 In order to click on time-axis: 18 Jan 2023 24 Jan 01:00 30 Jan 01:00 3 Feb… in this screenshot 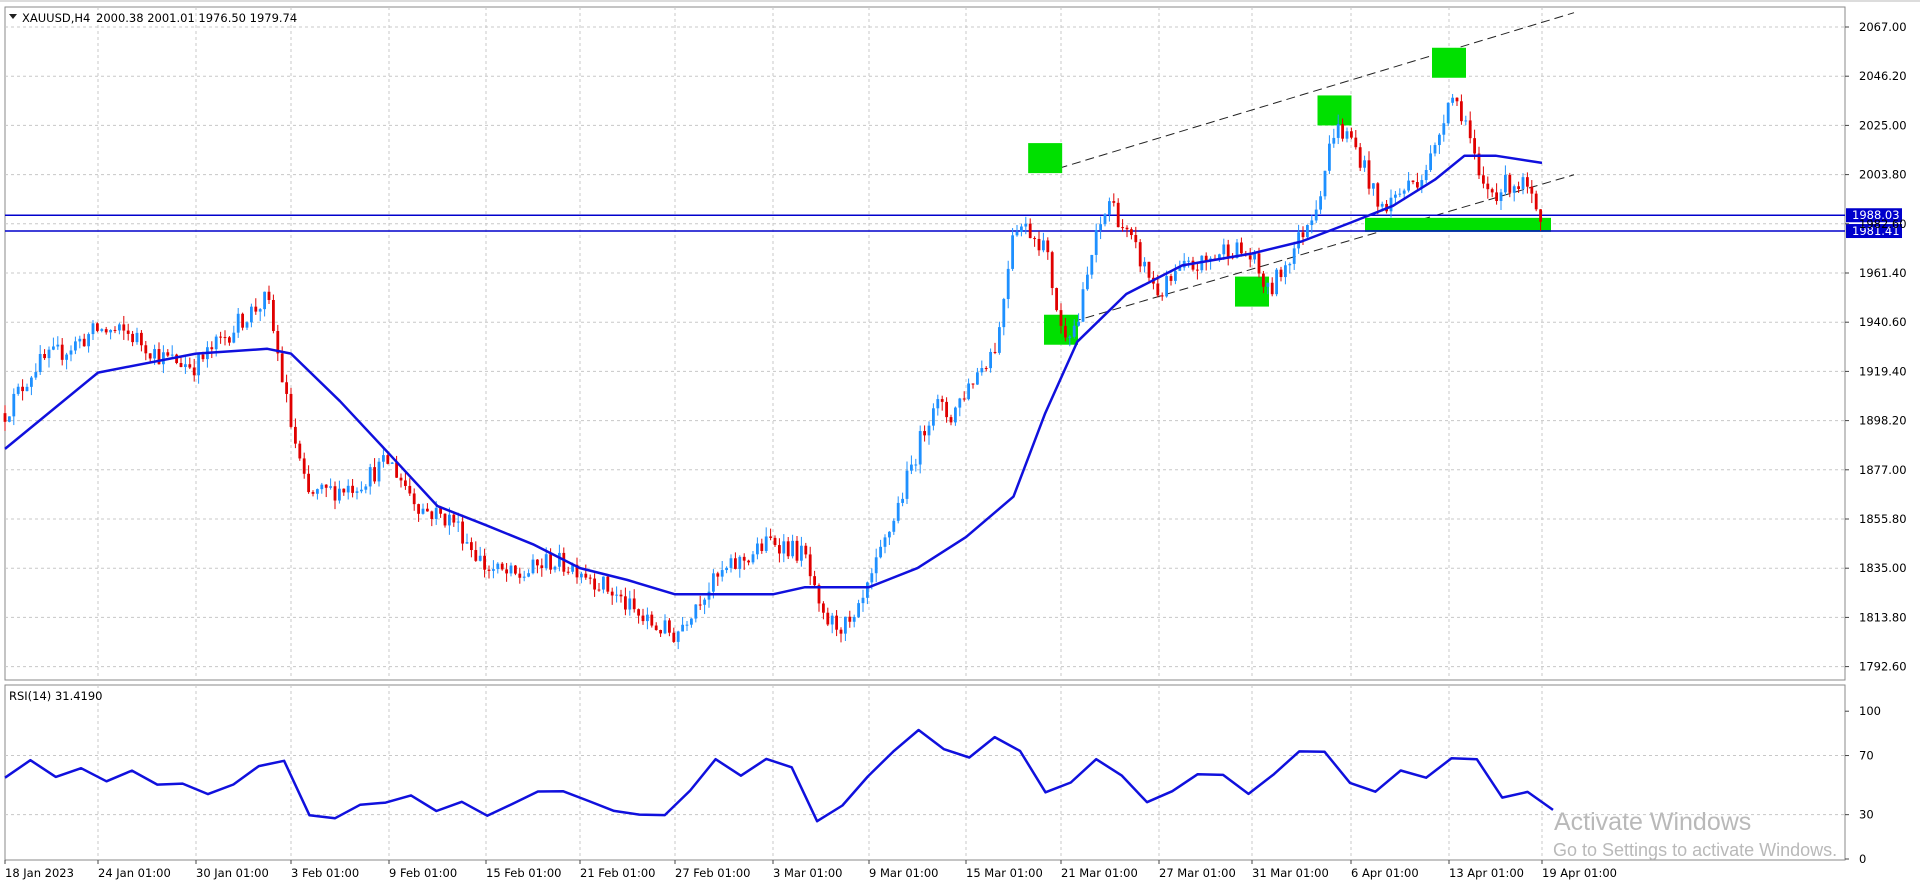, I will do `click(810, 870)`.